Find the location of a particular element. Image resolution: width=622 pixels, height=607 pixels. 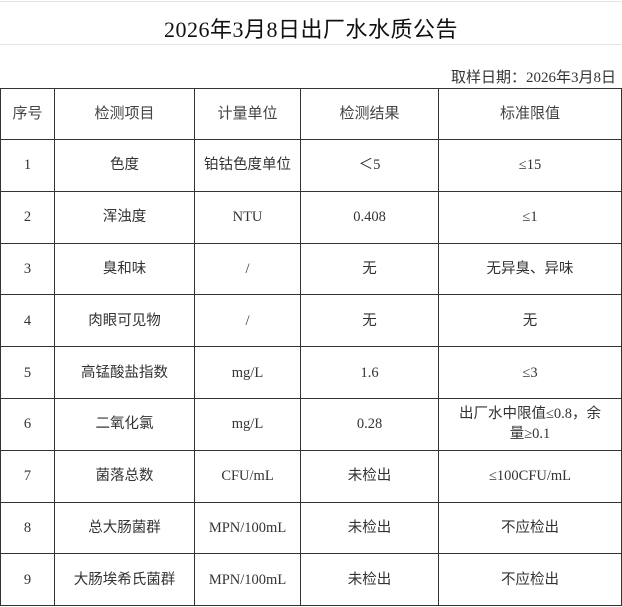

standard-limit-cell: ≤100CFU/mL is located at coordinates (530, 476).